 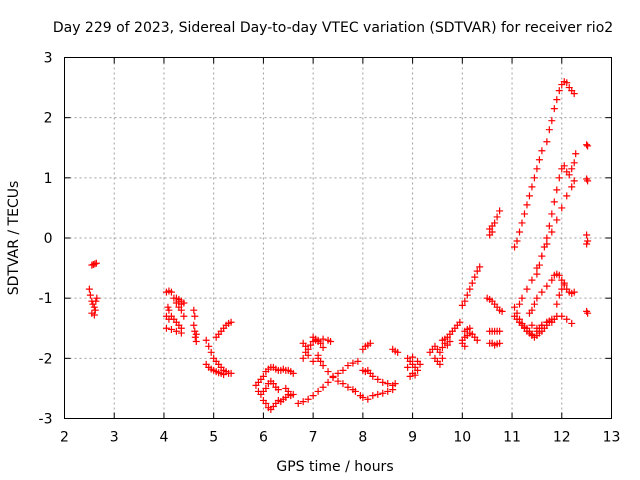 I want to click on x-tick-label: 4, so click(x=163, y=438).